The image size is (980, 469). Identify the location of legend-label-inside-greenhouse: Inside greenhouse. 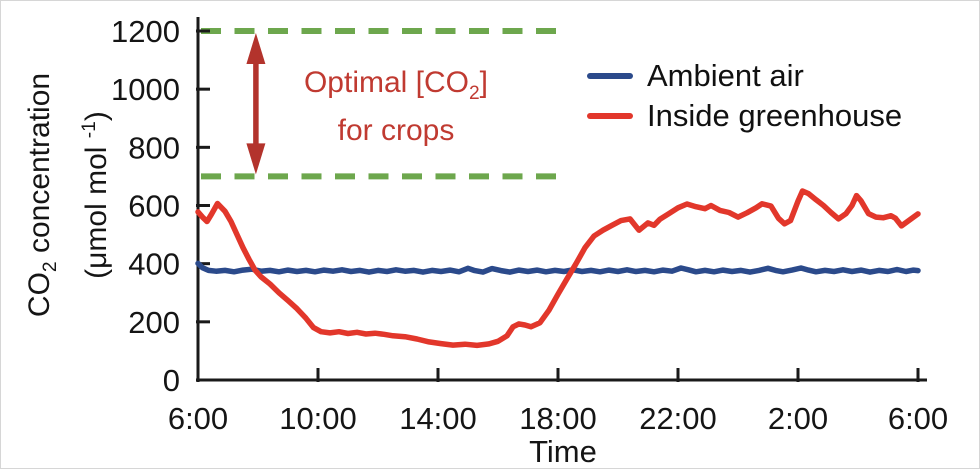
(775, 115).